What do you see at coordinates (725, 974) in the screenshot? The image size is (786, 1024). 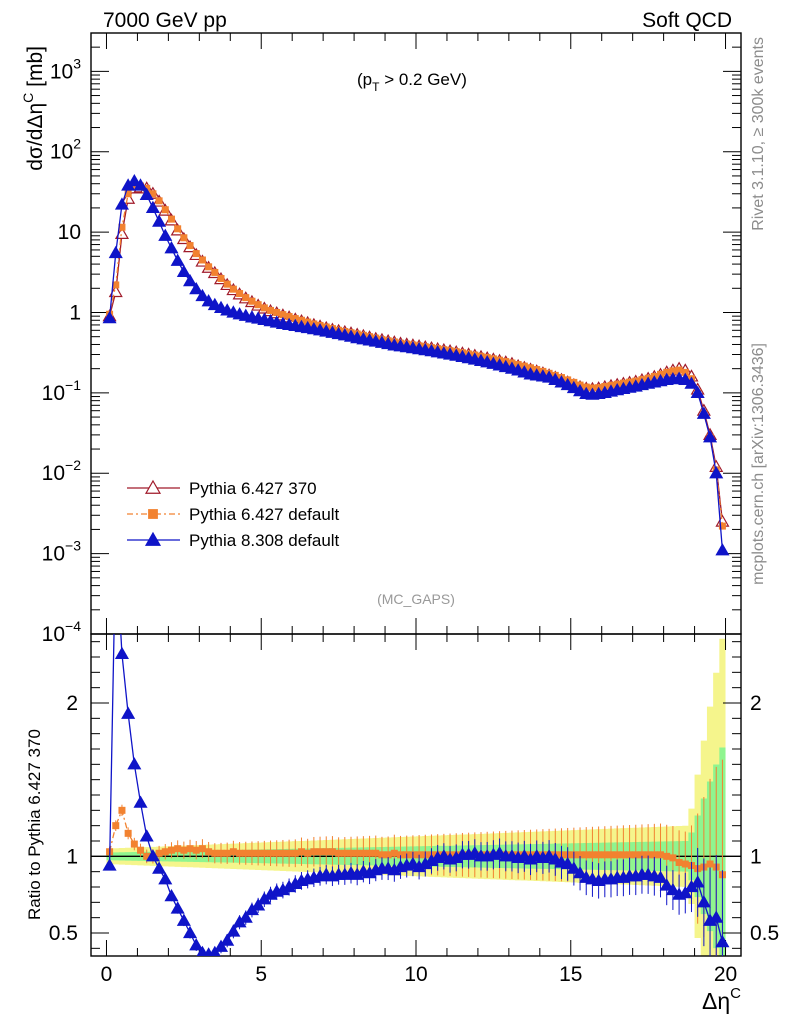 I see `x-tick-label: 20` at bounding box center [725, 974].